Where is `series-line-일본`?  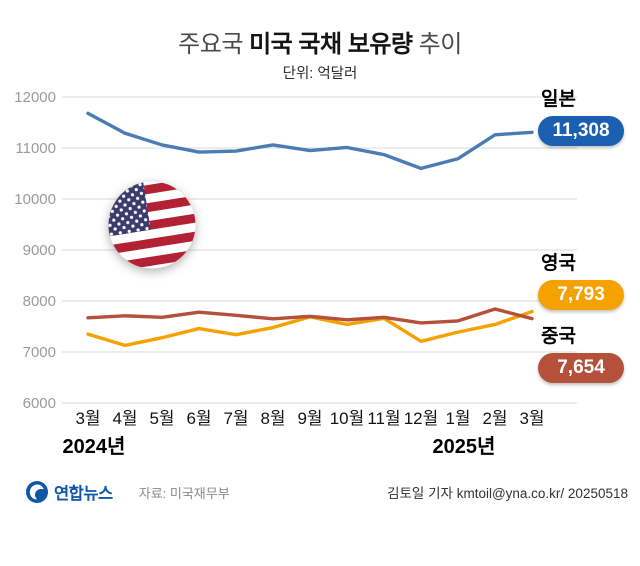 series-line-일본 is located at coordinates (310, 141).